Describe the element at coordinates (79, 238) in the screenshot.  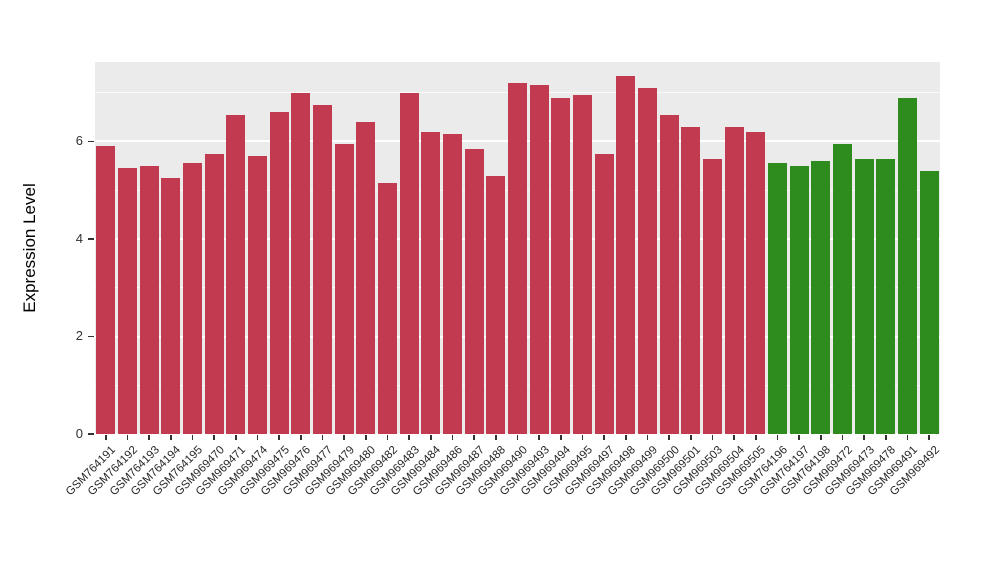
I see `y-tick-label: 4` at that location.